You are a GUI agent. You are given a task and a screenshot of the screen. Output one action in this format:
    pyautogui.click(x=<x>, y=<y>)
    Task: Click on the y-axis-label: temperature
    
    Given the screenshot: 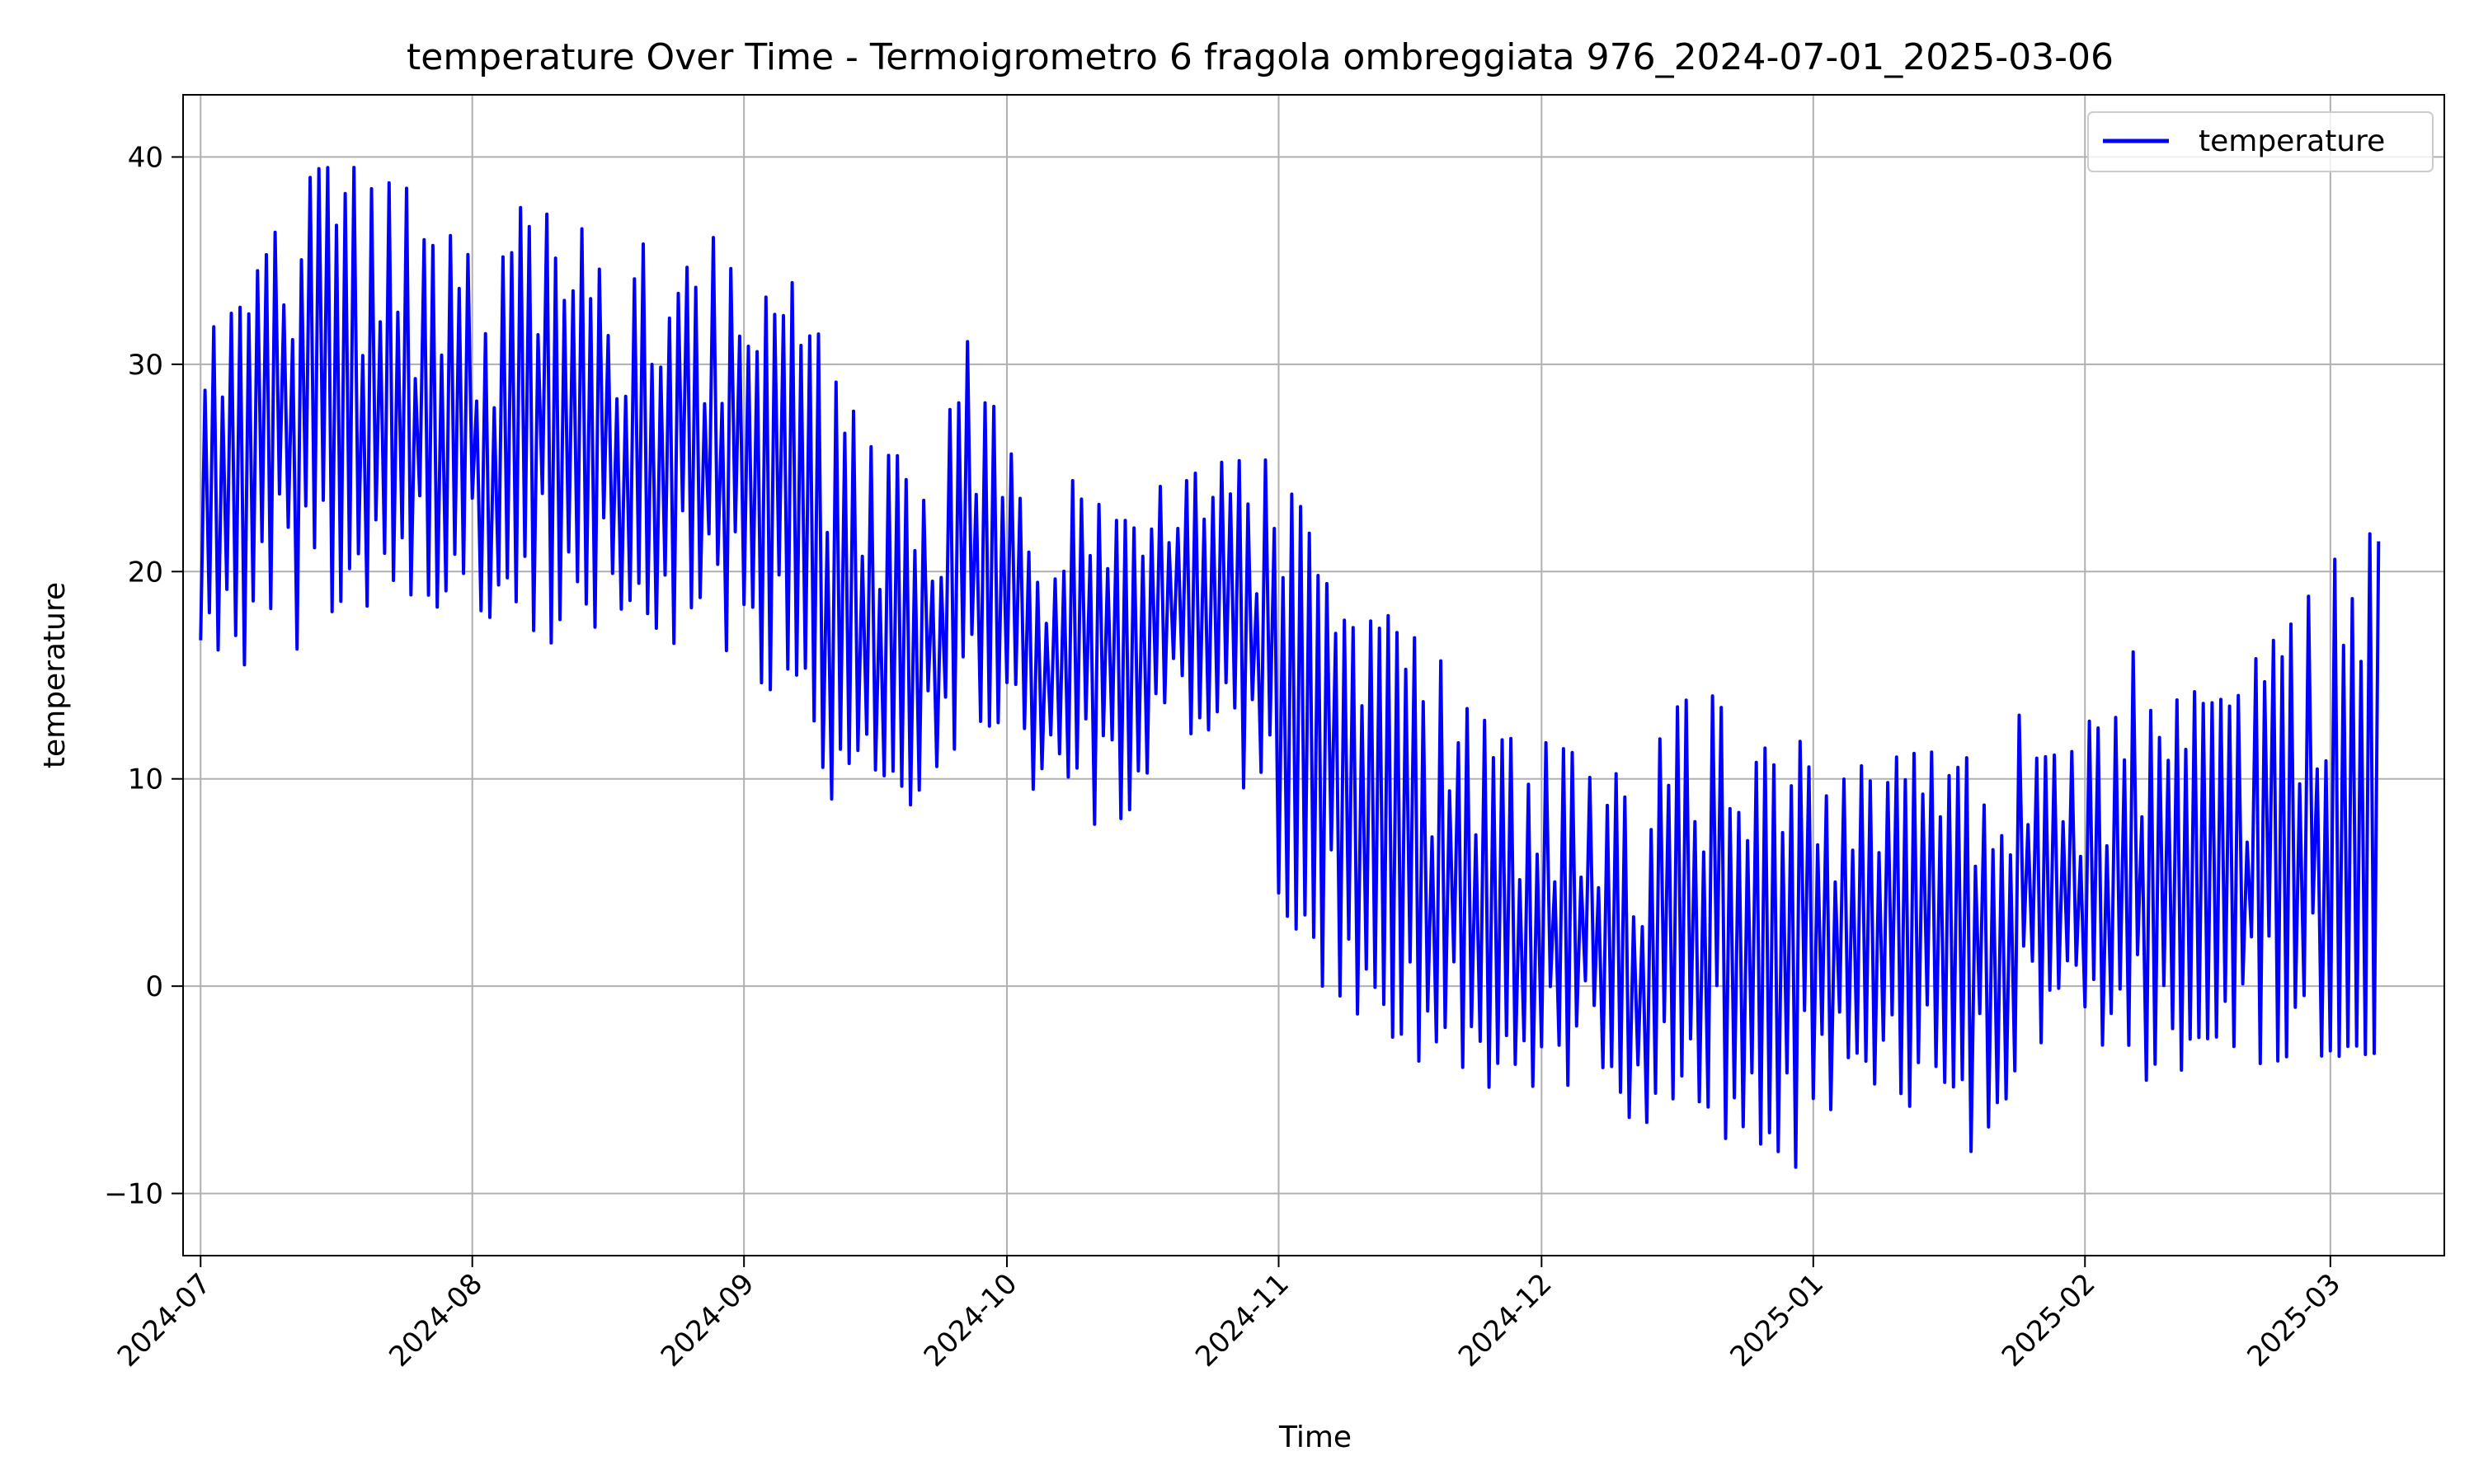 What is the action you would take?
    pyautogui.click(x=55, y=675)
    